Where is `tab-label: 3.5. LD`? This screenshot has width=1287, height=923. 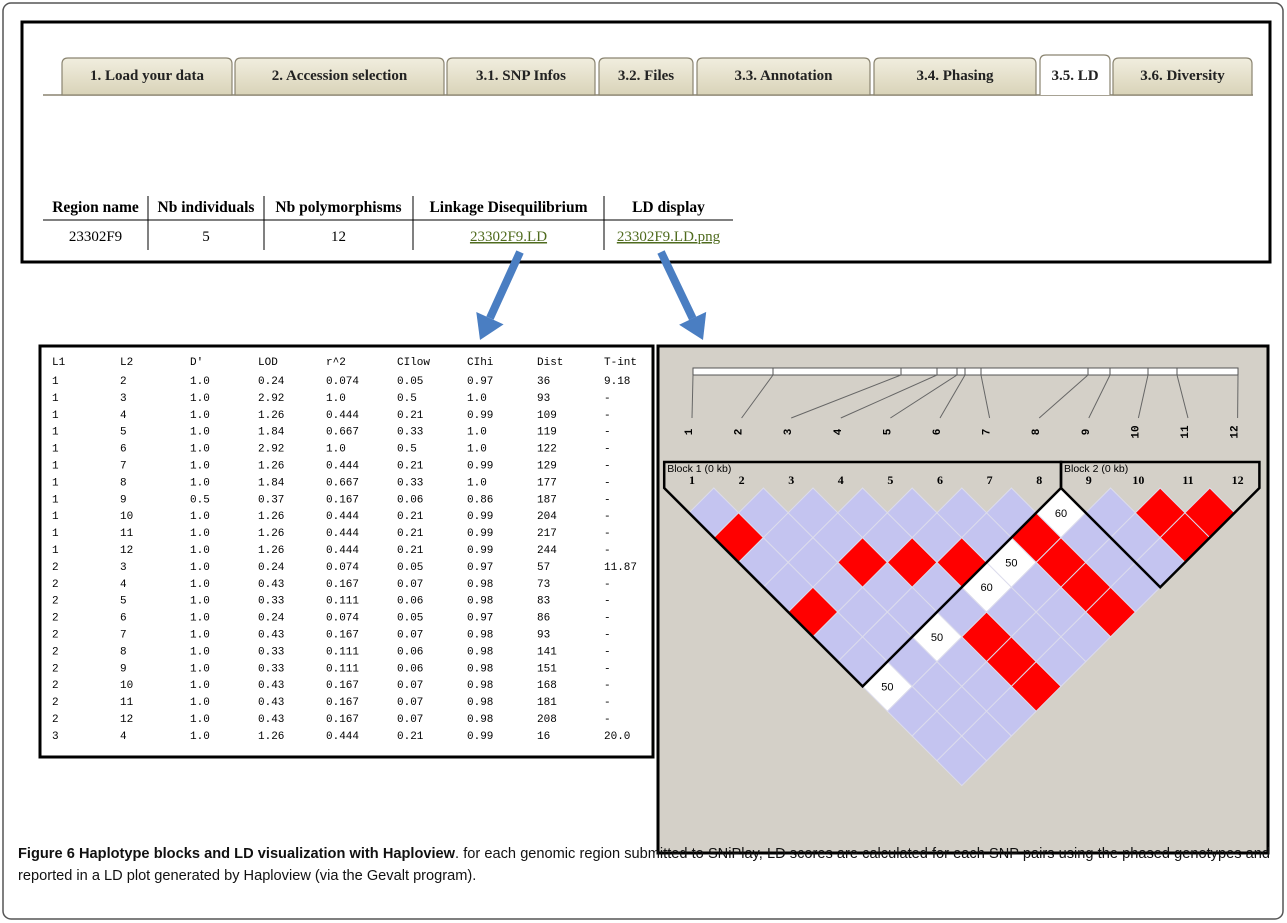 tab-label: 3.5. LD is located at coordinates (1074, 76).